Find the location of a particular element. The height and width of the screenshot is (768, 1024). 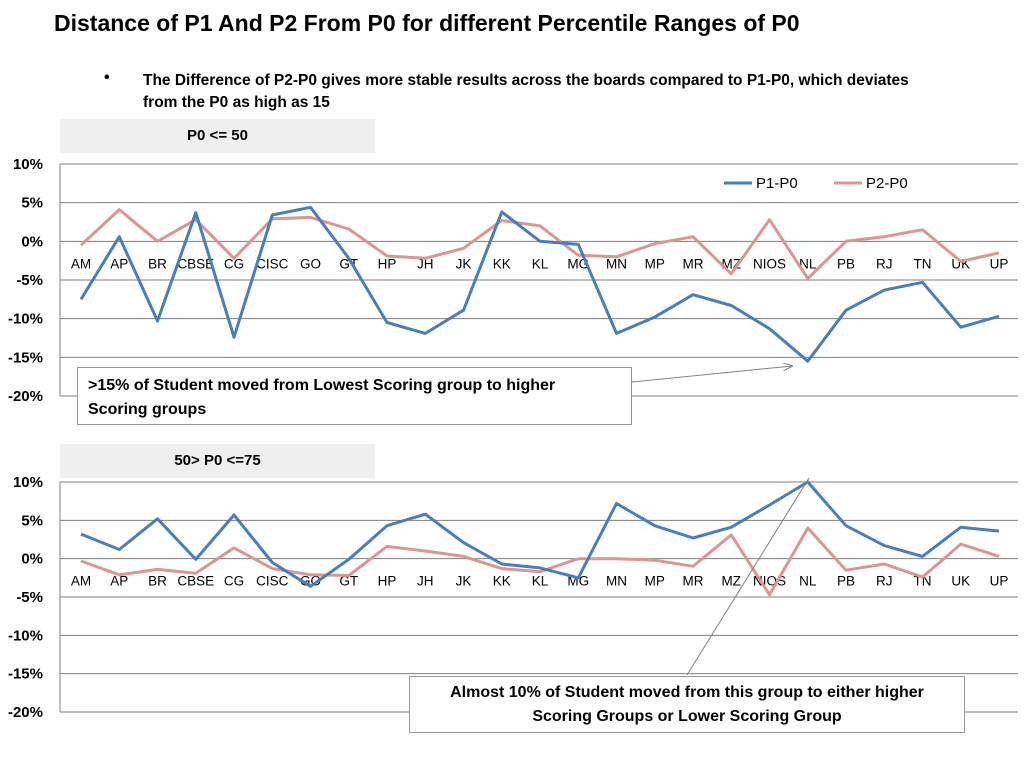

annotation-arrow-bottom is located at coordinates (748, 576).